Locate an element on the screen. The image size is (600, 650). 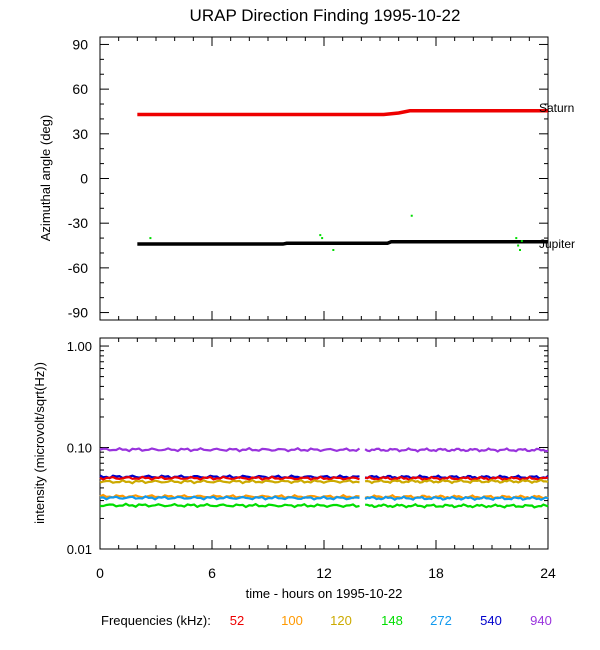
x-tick-label: 6 is located at coordinates (212, 573).